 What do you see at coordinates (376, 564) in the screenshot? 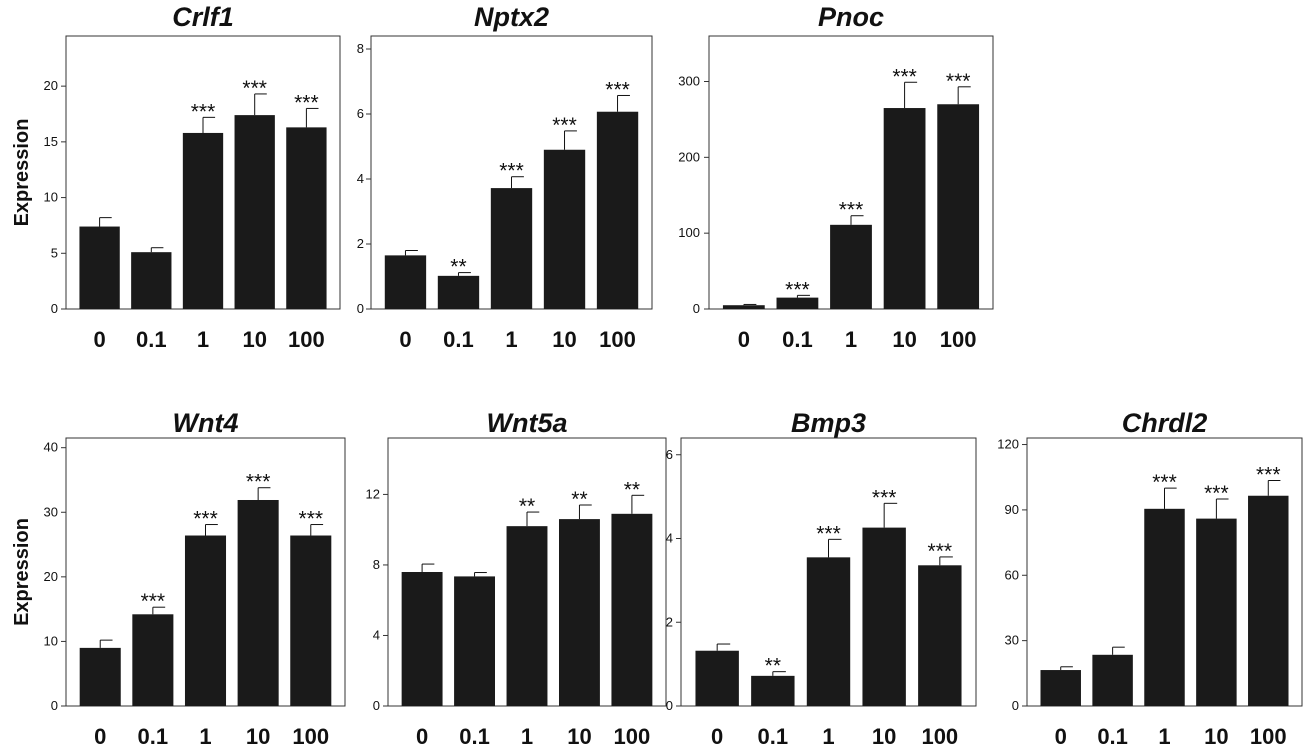
I see `y-tick-label: 8` at bounding box center [376, 564].